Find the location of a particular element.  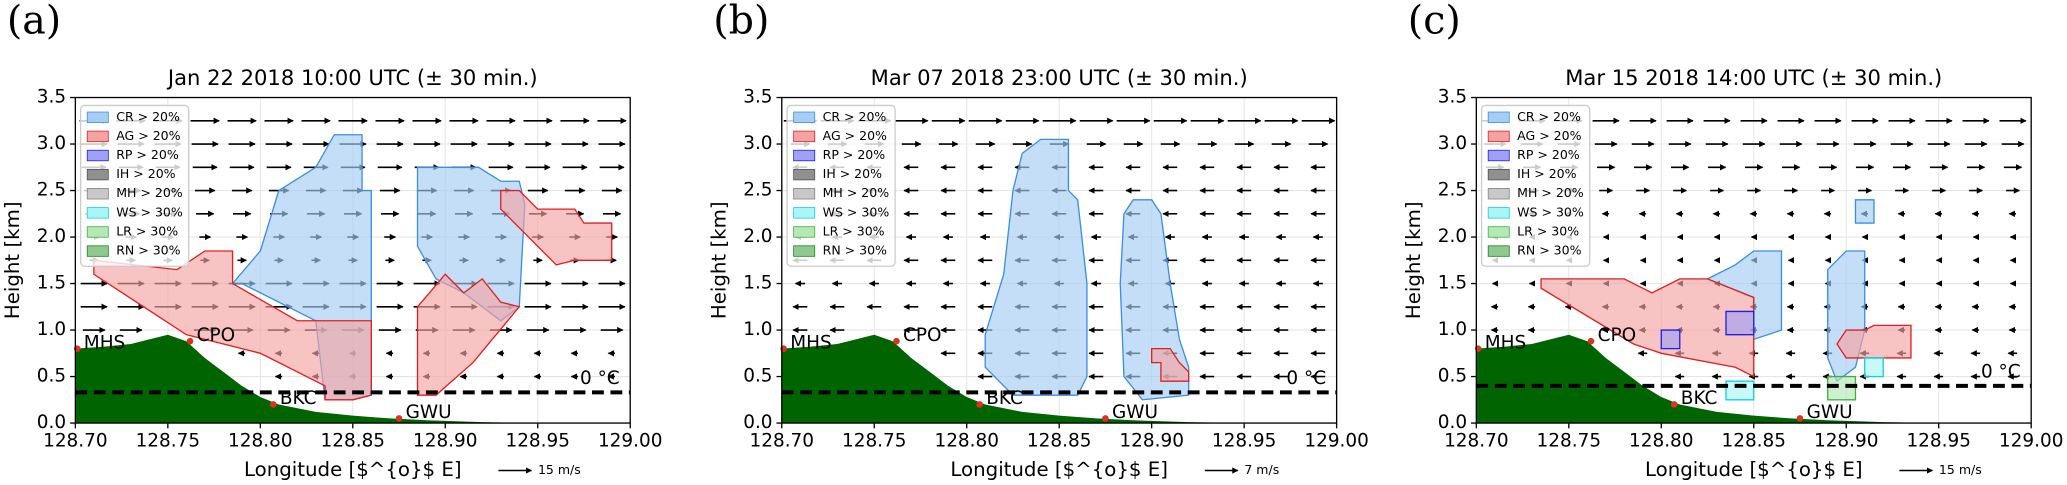

x-tick-label: 128.75 is located at coordinates (874, 441).